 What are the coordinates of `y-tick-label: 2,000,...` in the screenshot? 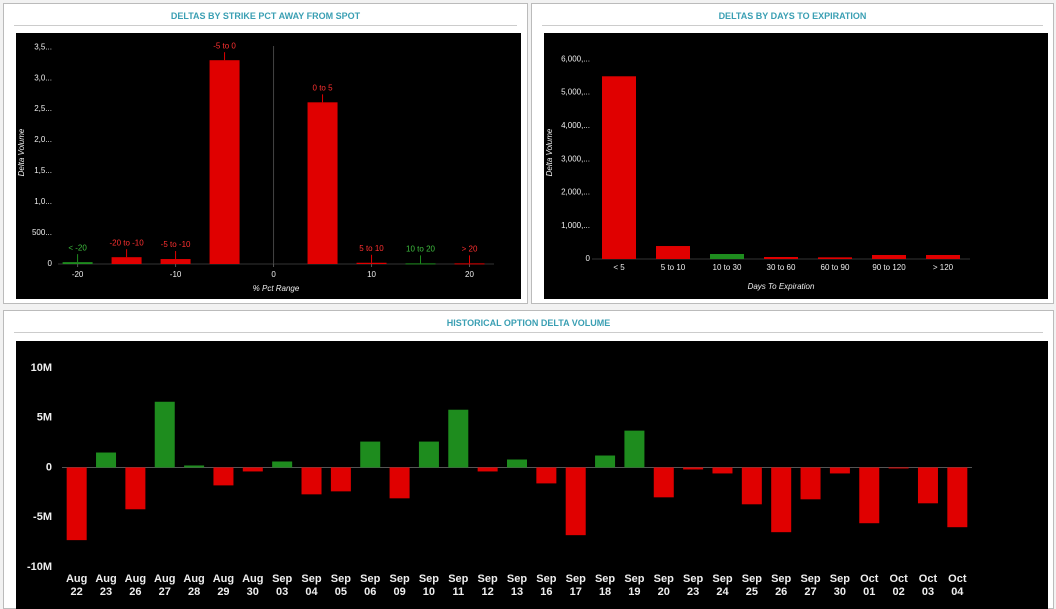 It's located at (575, 192).